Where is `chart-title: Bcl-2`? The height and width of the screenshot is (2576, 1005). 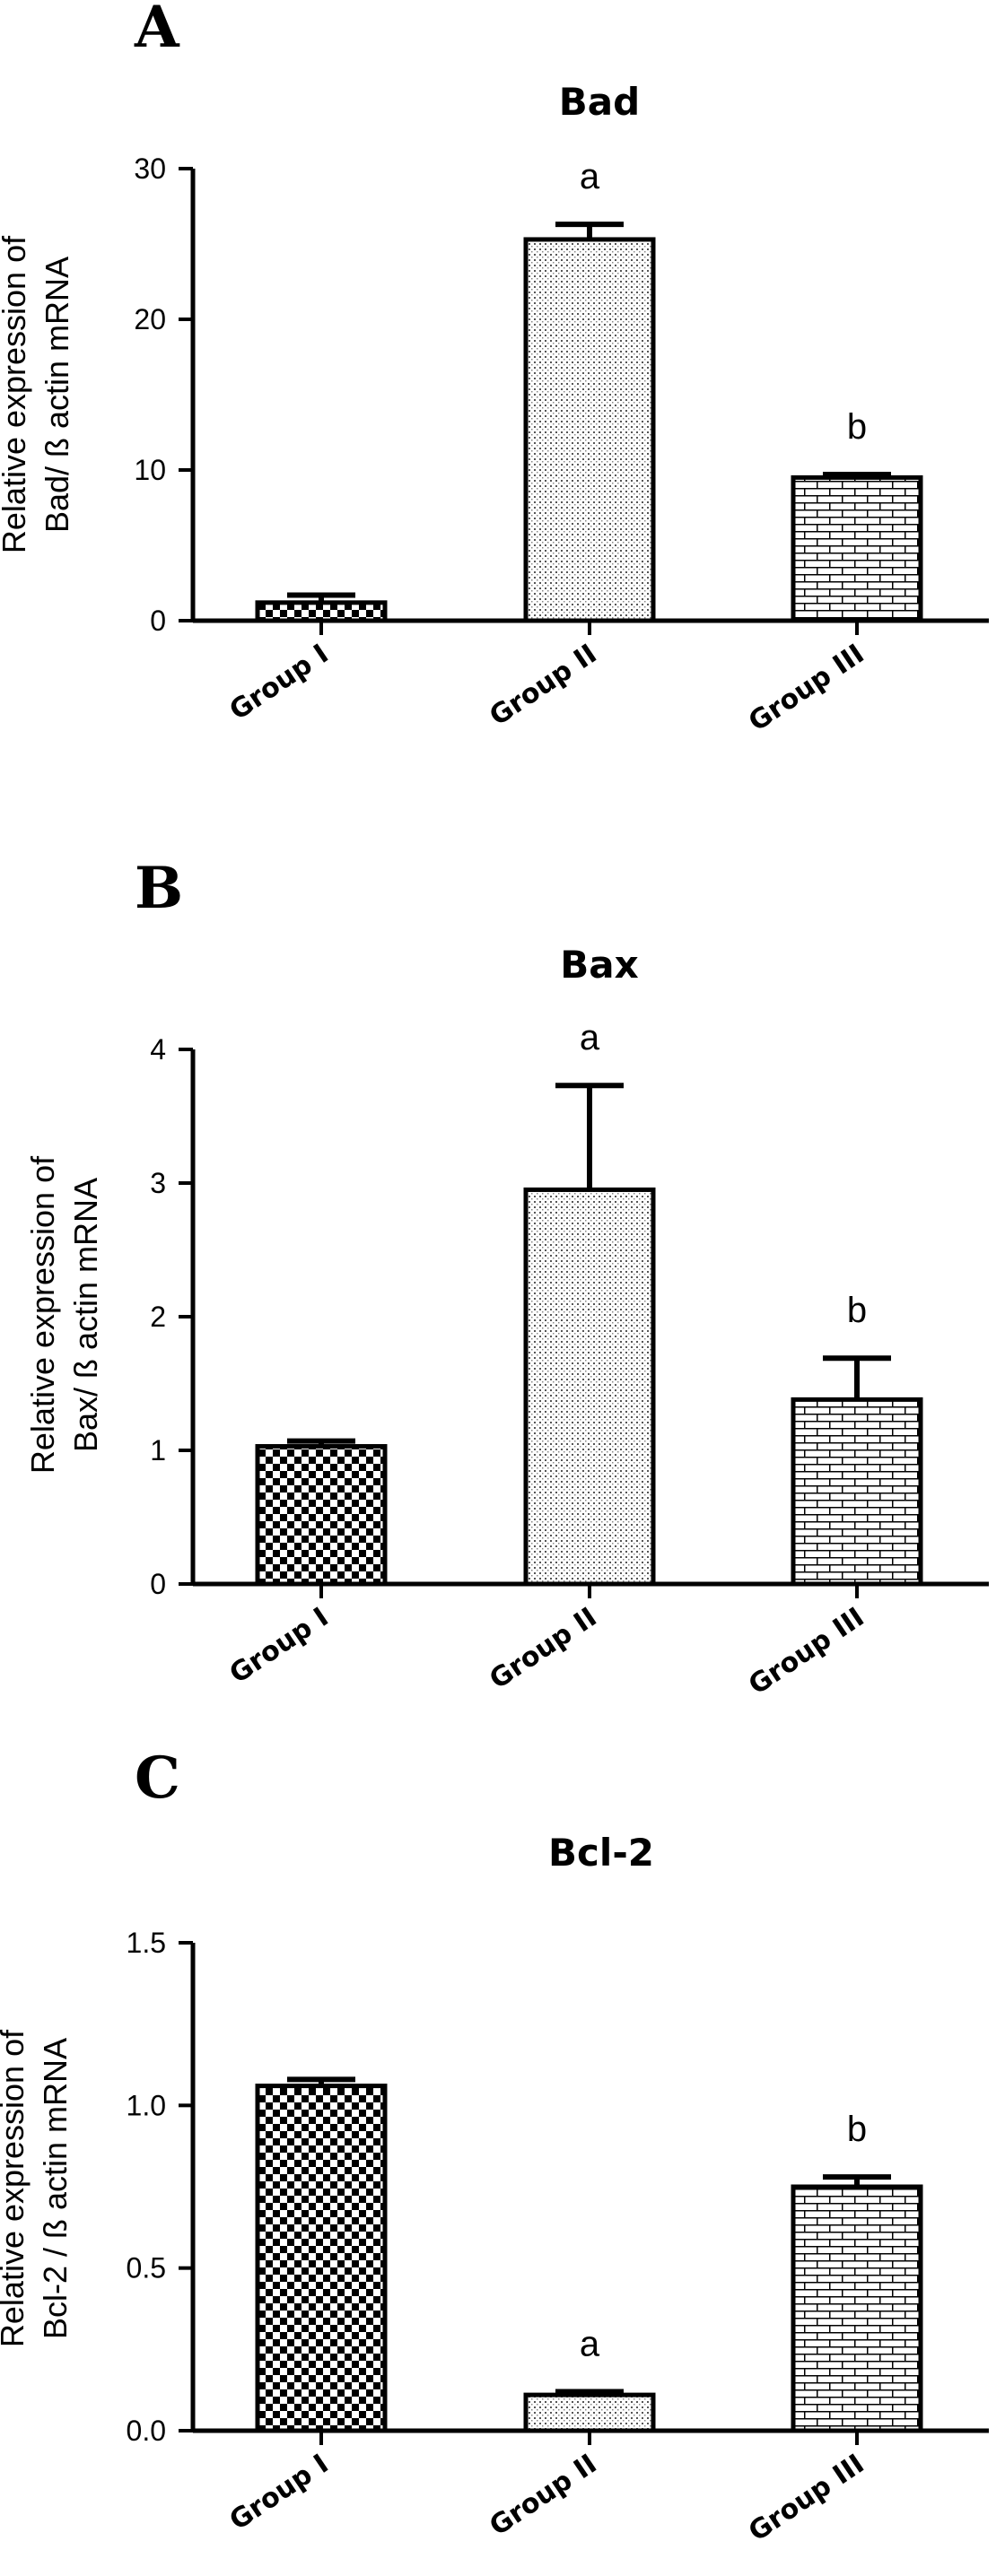 chart-title: Bcl-2 is located at coordinates (601, 1853).